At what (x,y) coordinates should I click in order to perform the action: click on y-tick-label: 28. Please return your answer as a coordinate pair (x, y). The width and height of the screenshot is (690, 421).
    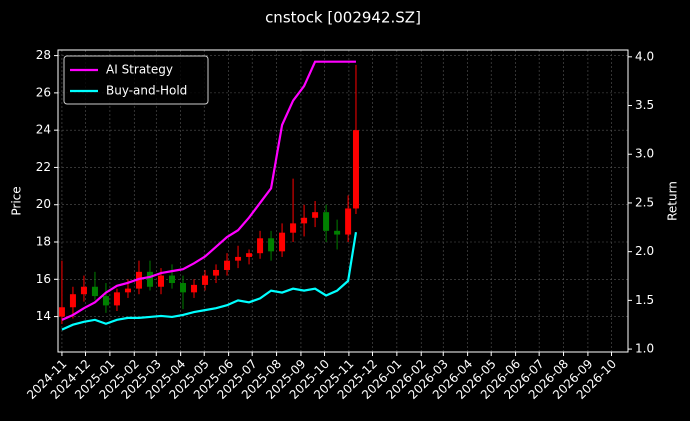
    Looking at the image, I should click on (43, 55).